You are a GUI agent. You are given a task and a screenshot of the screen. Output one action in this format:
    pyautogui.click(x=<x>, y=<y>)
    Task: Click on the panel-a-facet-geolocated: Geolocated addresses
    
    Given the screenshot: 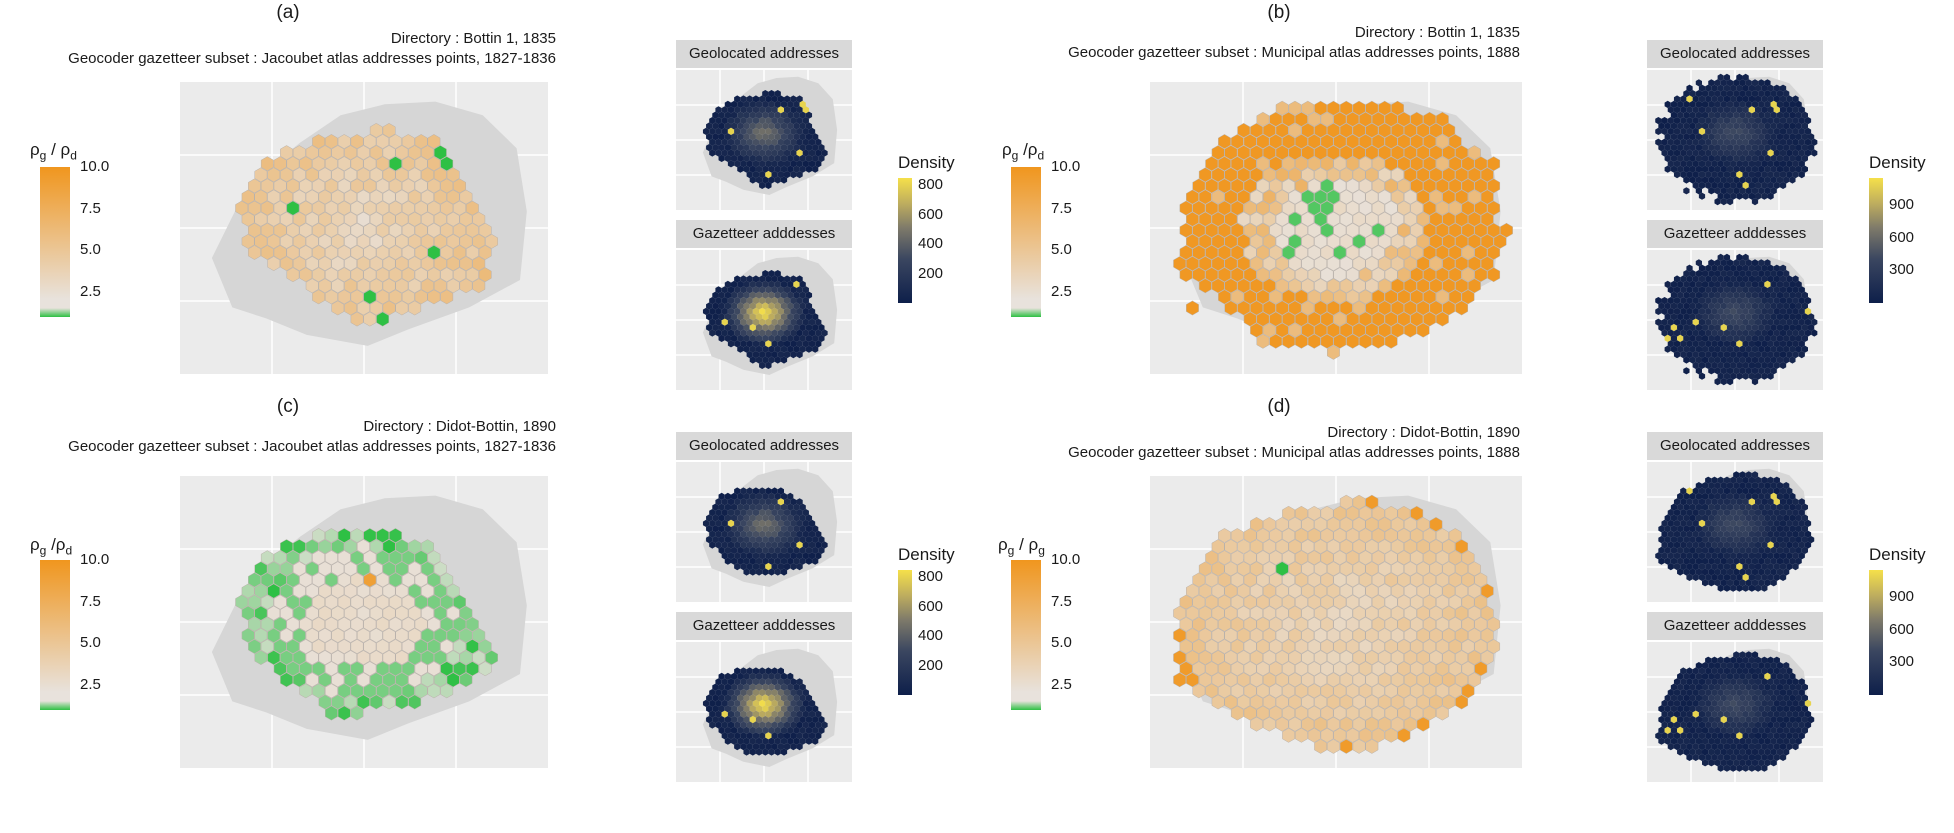 What is the action you would take?
    pyautogui.click(x=764, y=54)
    